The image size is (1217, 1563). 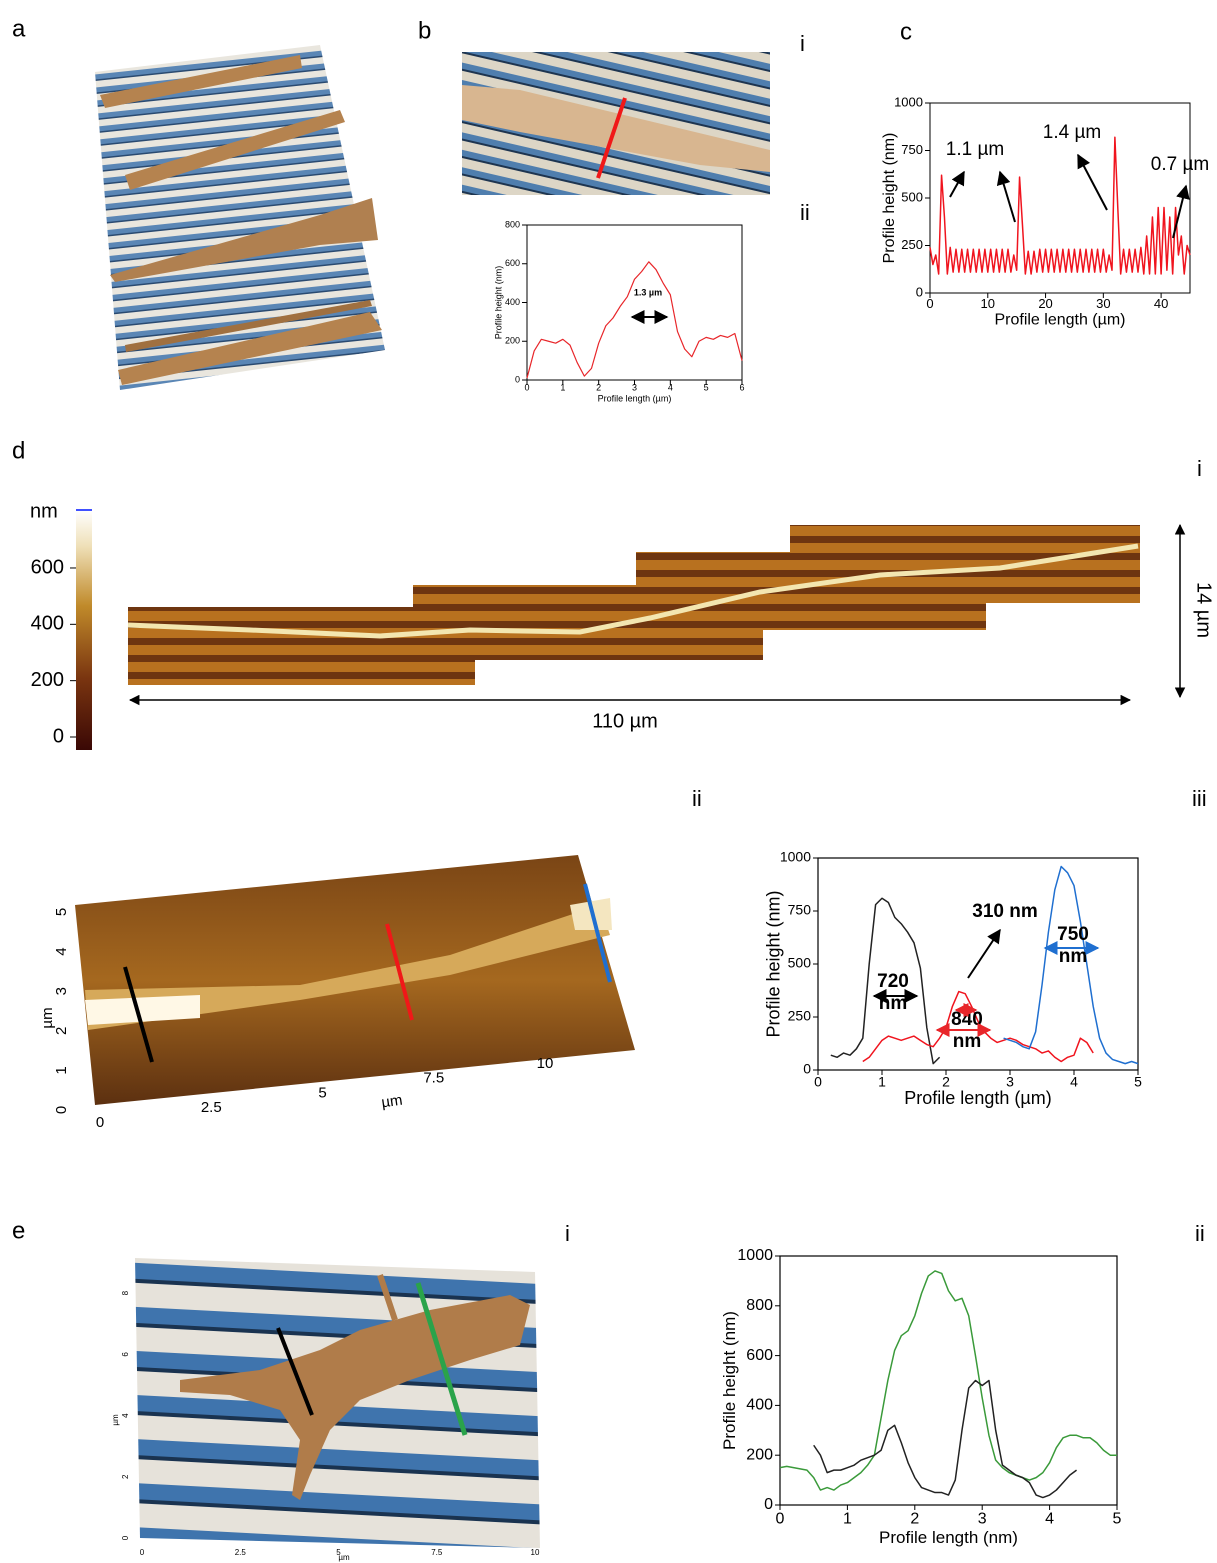 I want to click on afm-image-b-i, so click(x=616, y=123).